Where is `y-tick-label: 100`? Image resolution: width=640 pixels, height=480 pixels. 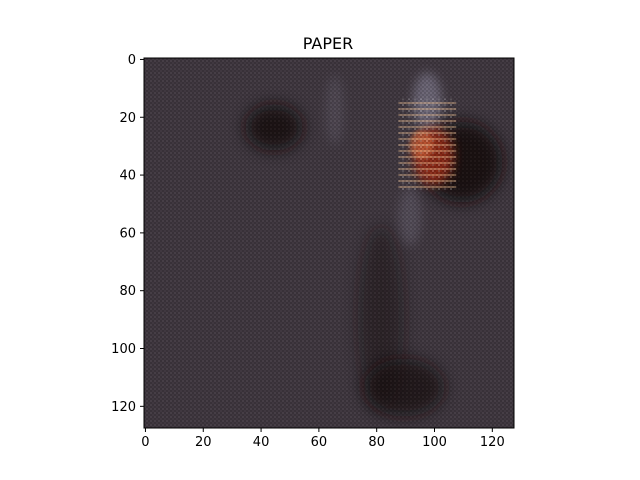 y-tick-label: 100 is located at coordinates (123, 349).